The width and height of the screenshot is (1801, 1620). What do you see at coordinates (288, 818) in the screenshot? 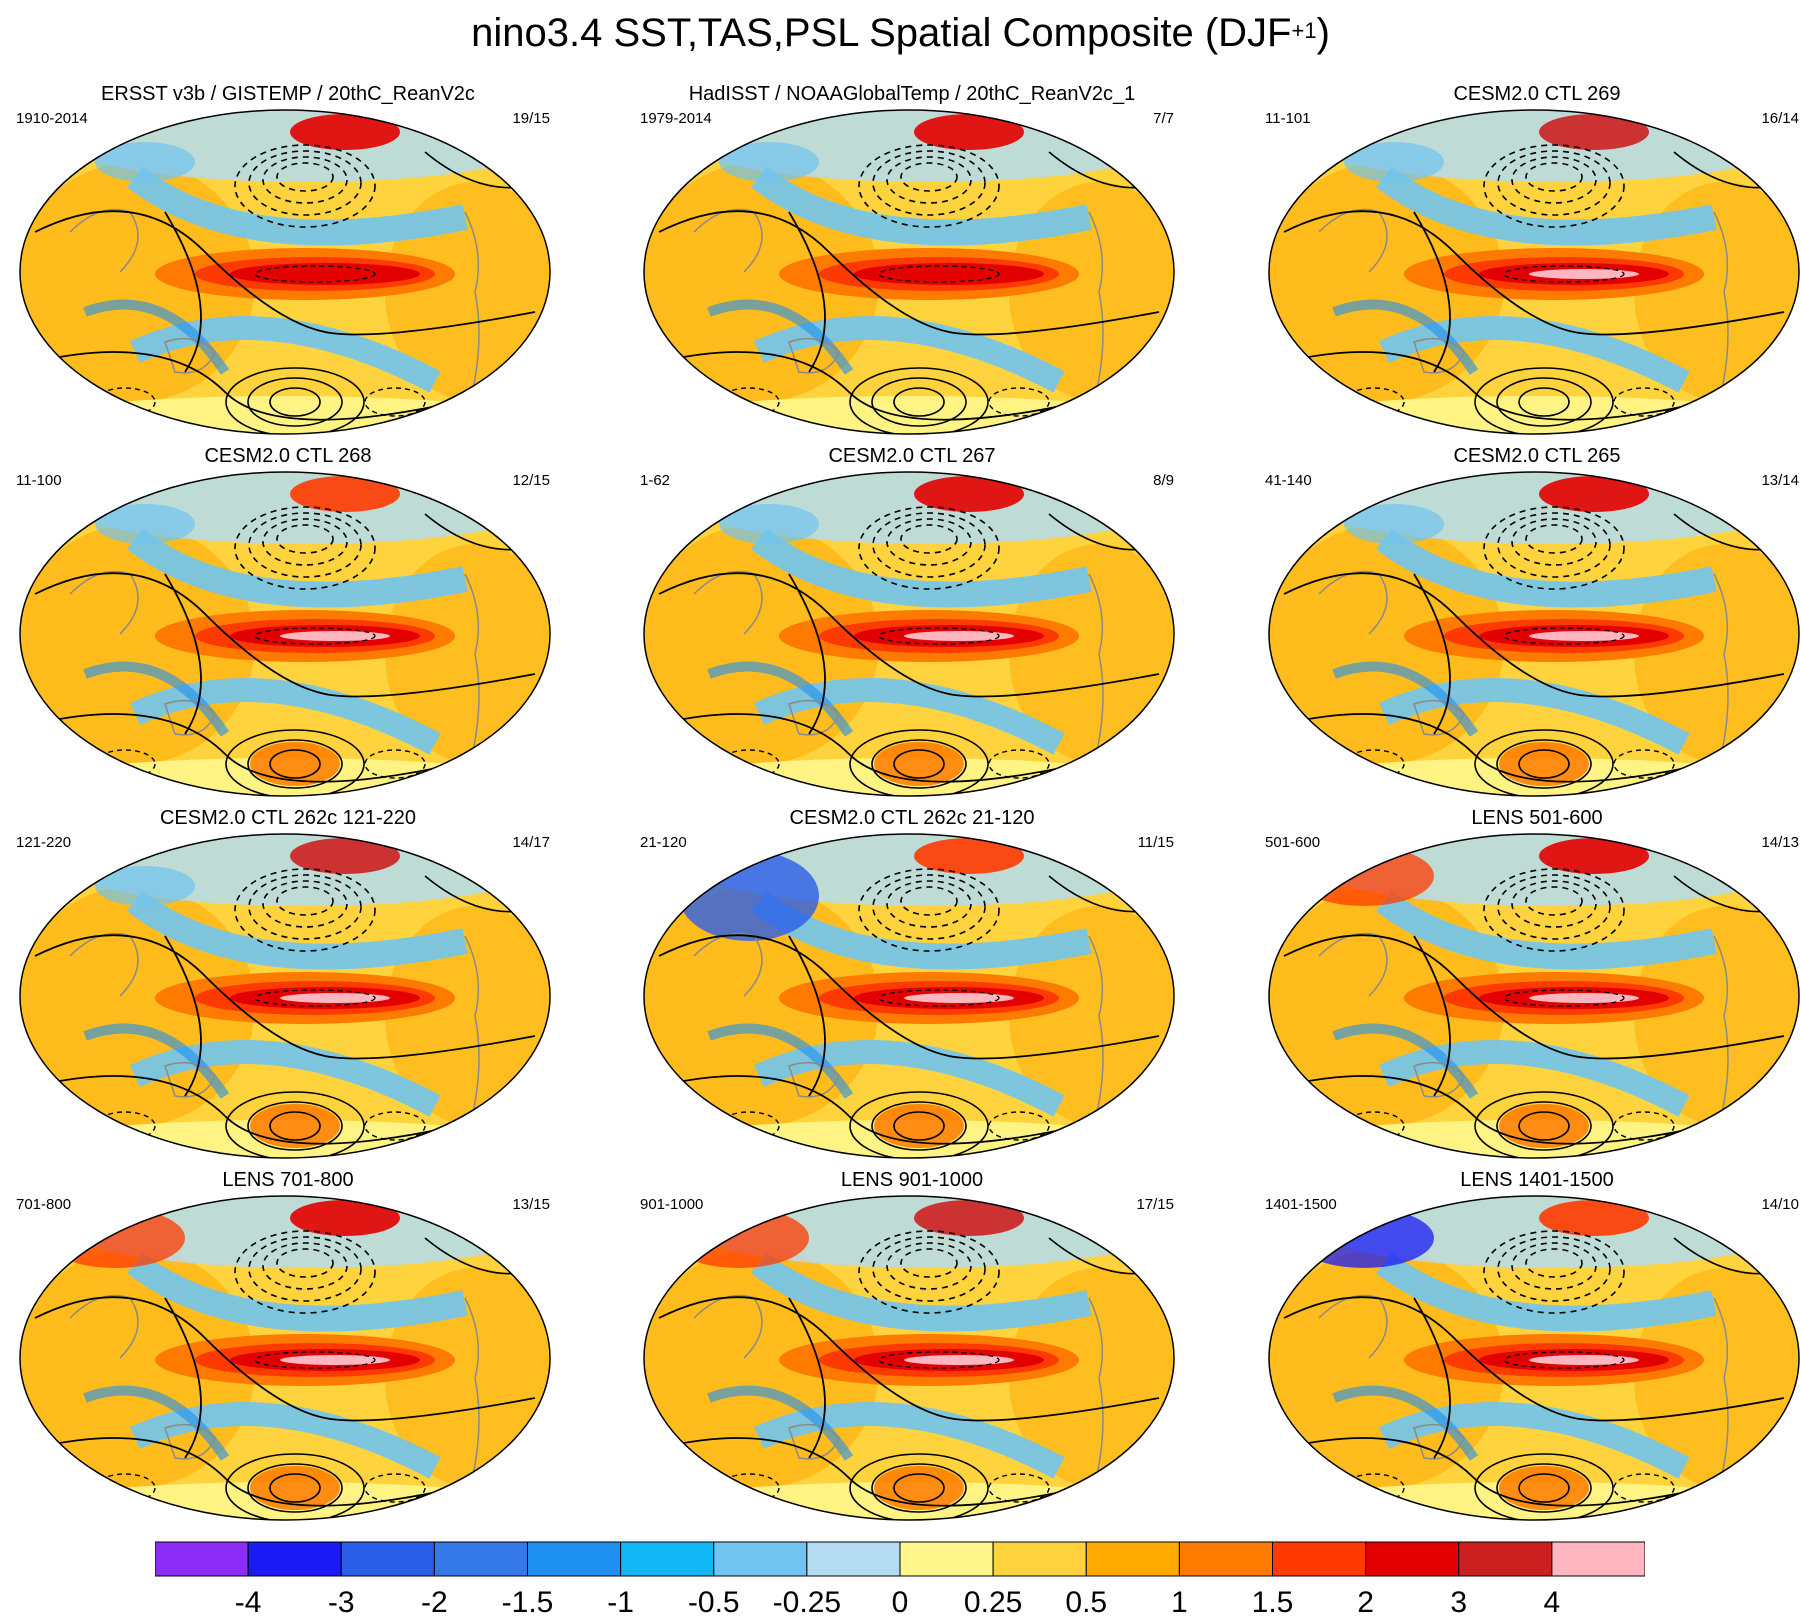
I see `panel-title: CESM2.0 CTL 262c 121-220` at bounding box center [288, 818].